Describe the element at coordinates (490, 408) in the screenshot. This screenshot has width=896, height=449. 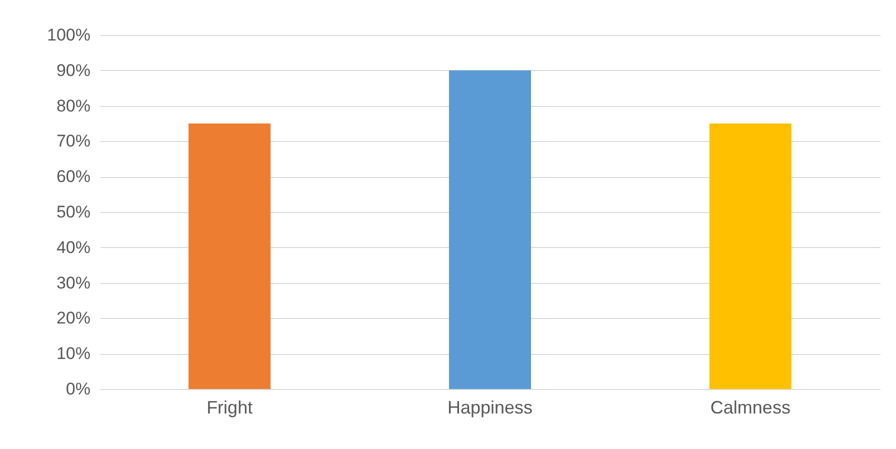
I see `x-tick-label: Happiness` at that location.